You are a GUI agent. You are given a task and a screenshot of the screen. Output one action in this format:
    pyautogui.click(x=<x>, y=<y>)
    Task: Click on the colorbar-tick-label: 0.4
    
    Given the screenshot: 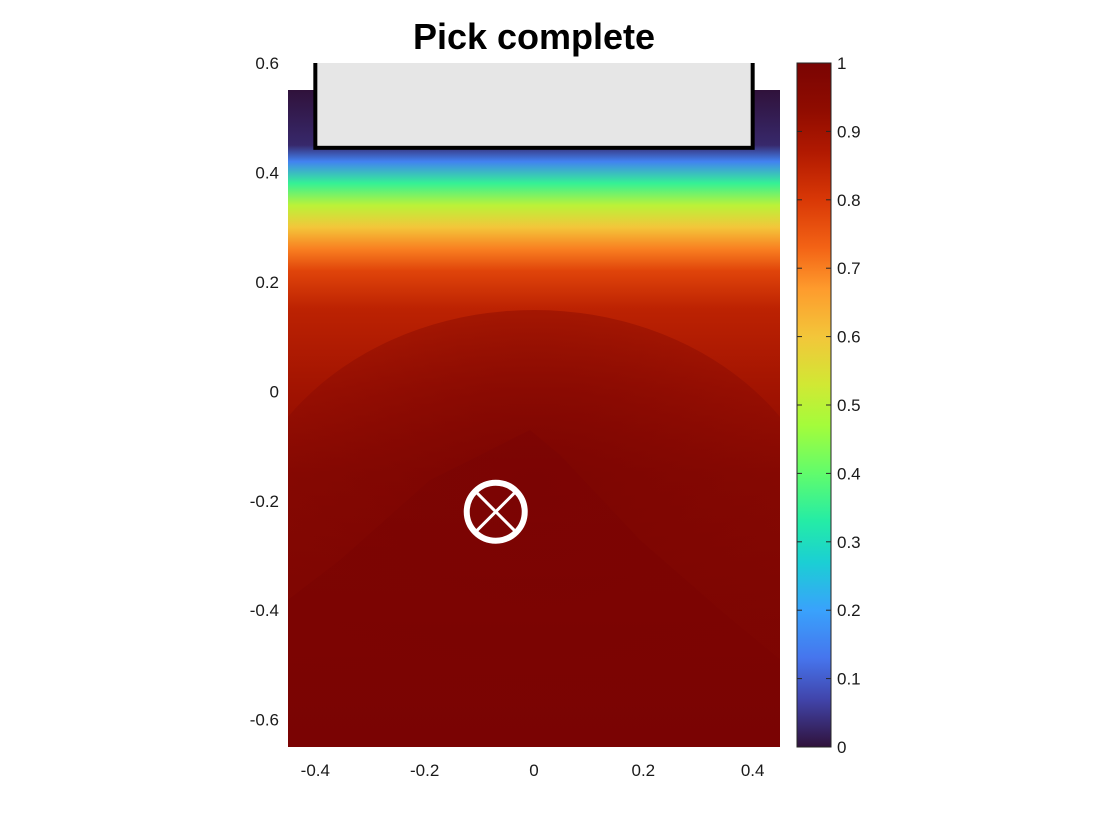 What is the action you would take?
    pyautogui.click(x=849, y=473)
    